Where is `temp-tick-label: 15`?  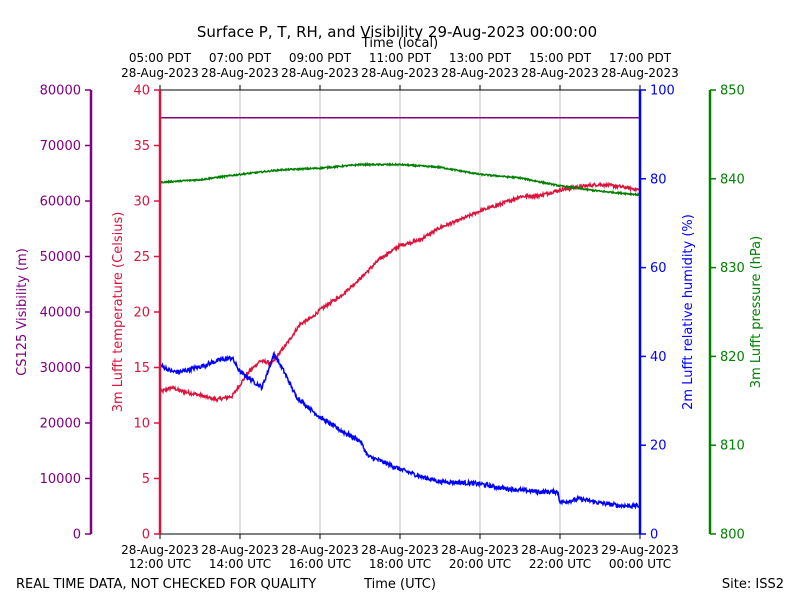 temp-tick-label: 15 is located at coordinates (141, 368).